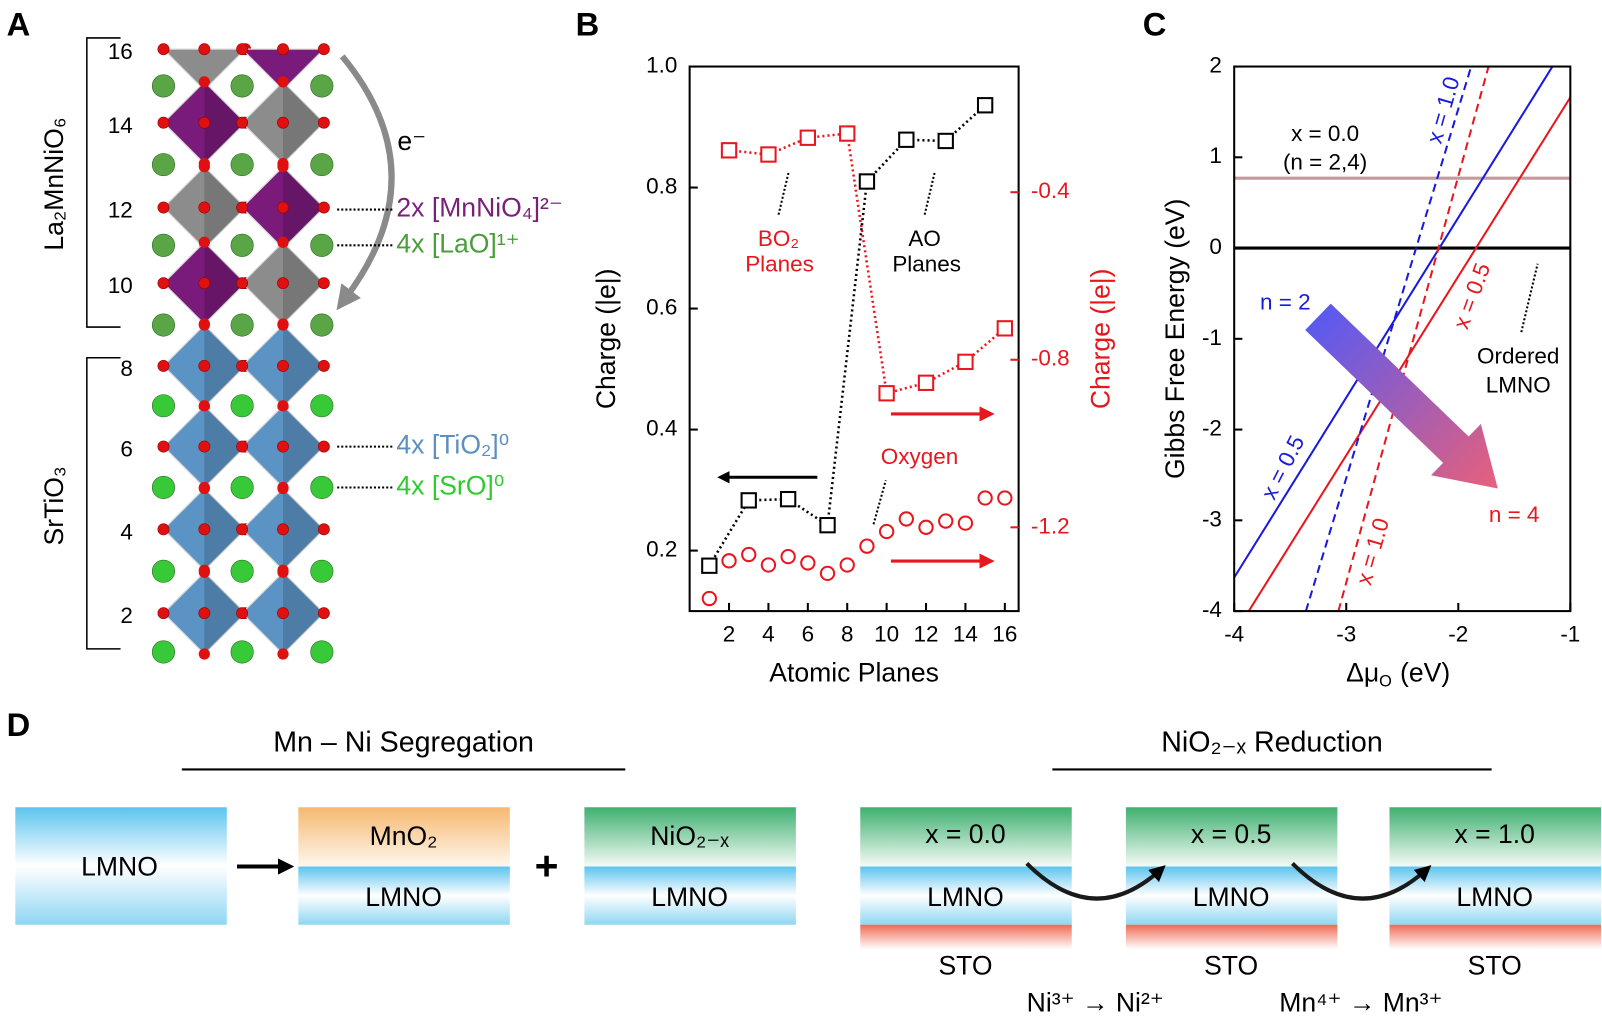 This screenshot has height=1025, width=1602. What do you see at coordinates (54, 183) in the screenshot?
I see `film-label: La₂MnNiO₆` at bounding box center [54, 183].